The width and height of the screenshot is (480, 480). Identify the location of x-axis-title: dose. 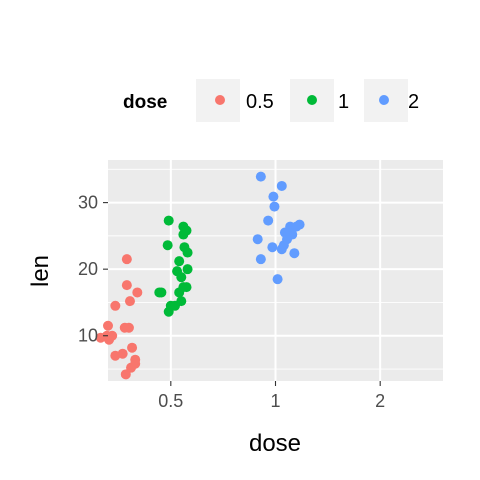
(275, 443).